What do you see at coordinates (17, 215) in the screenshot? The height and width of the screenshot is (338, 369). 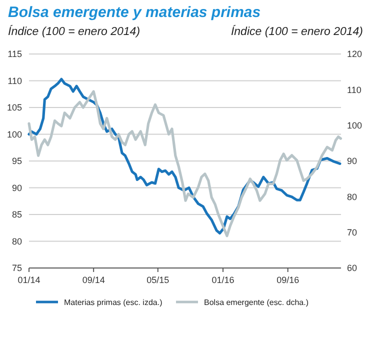 I see `y-tick-label: 85` at bounding box center [17, 215].